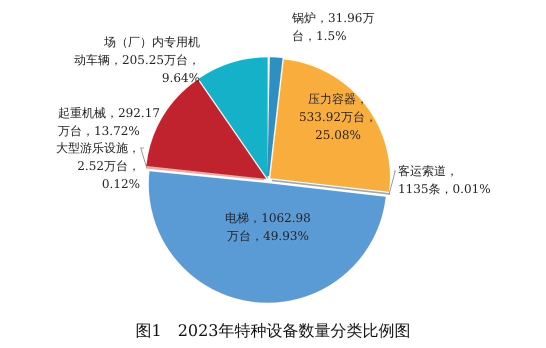  I want to click on slice-label: 大型游乐设施，2.52万台，0.12%, so click(98, 166).